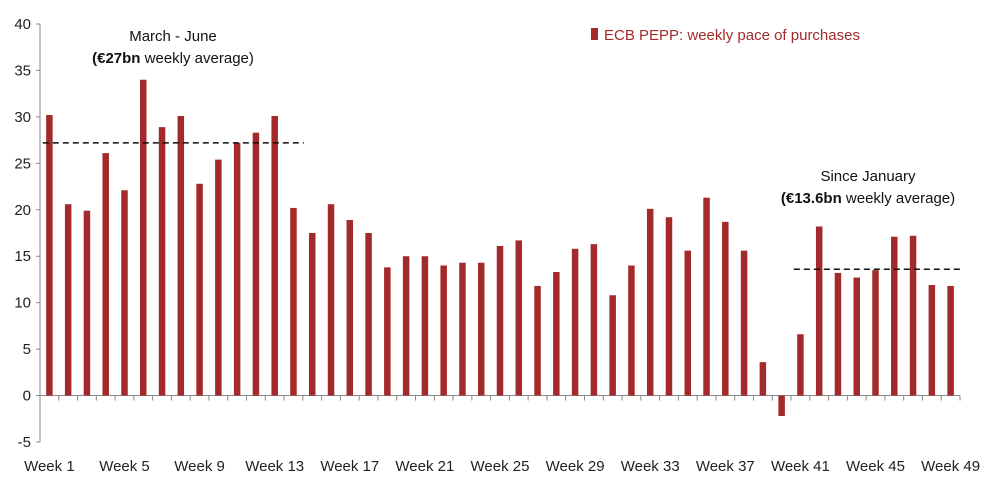 The height and width of the screenshot is (481, 987). Describe the element at coordinates (22, 24) in the screenshot. I see `y-tick-label: 40` at that location.